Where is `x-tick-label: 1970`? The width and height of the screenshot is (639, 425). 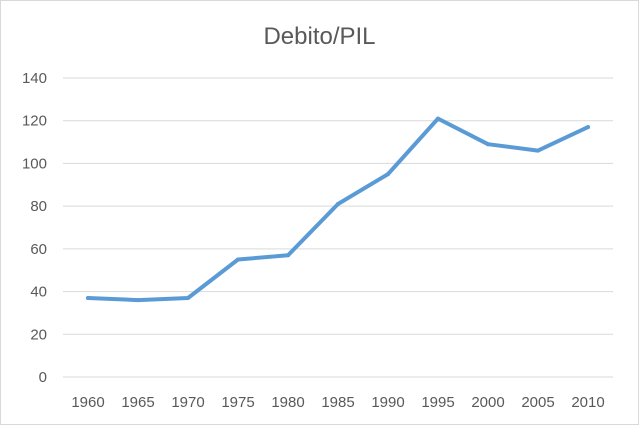
x-tick-label: 1970 is located at coordinates (187, 402).